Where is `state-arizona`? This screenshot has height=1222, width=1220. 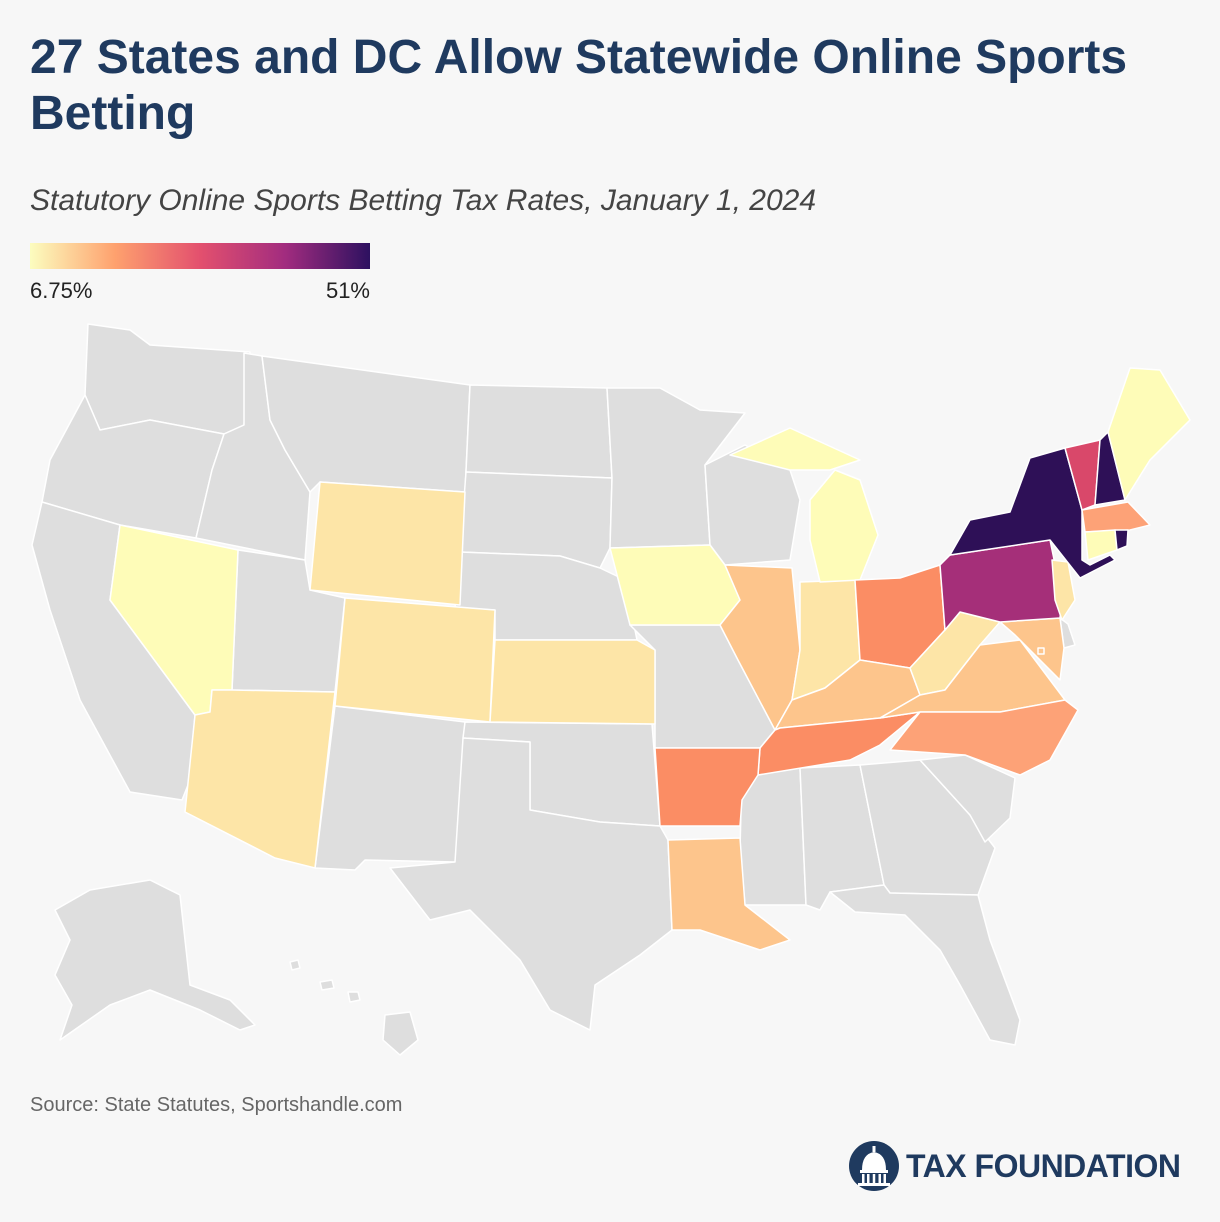
state-arizona is located at coordinates (260, 779).